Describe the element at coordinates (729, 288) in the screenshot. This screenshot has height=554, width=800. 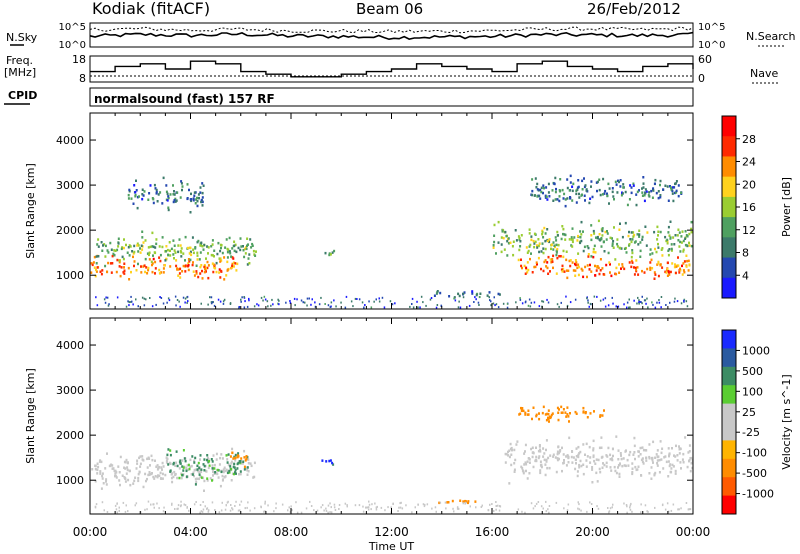
I see `power-colorbar-swatch` at that location.